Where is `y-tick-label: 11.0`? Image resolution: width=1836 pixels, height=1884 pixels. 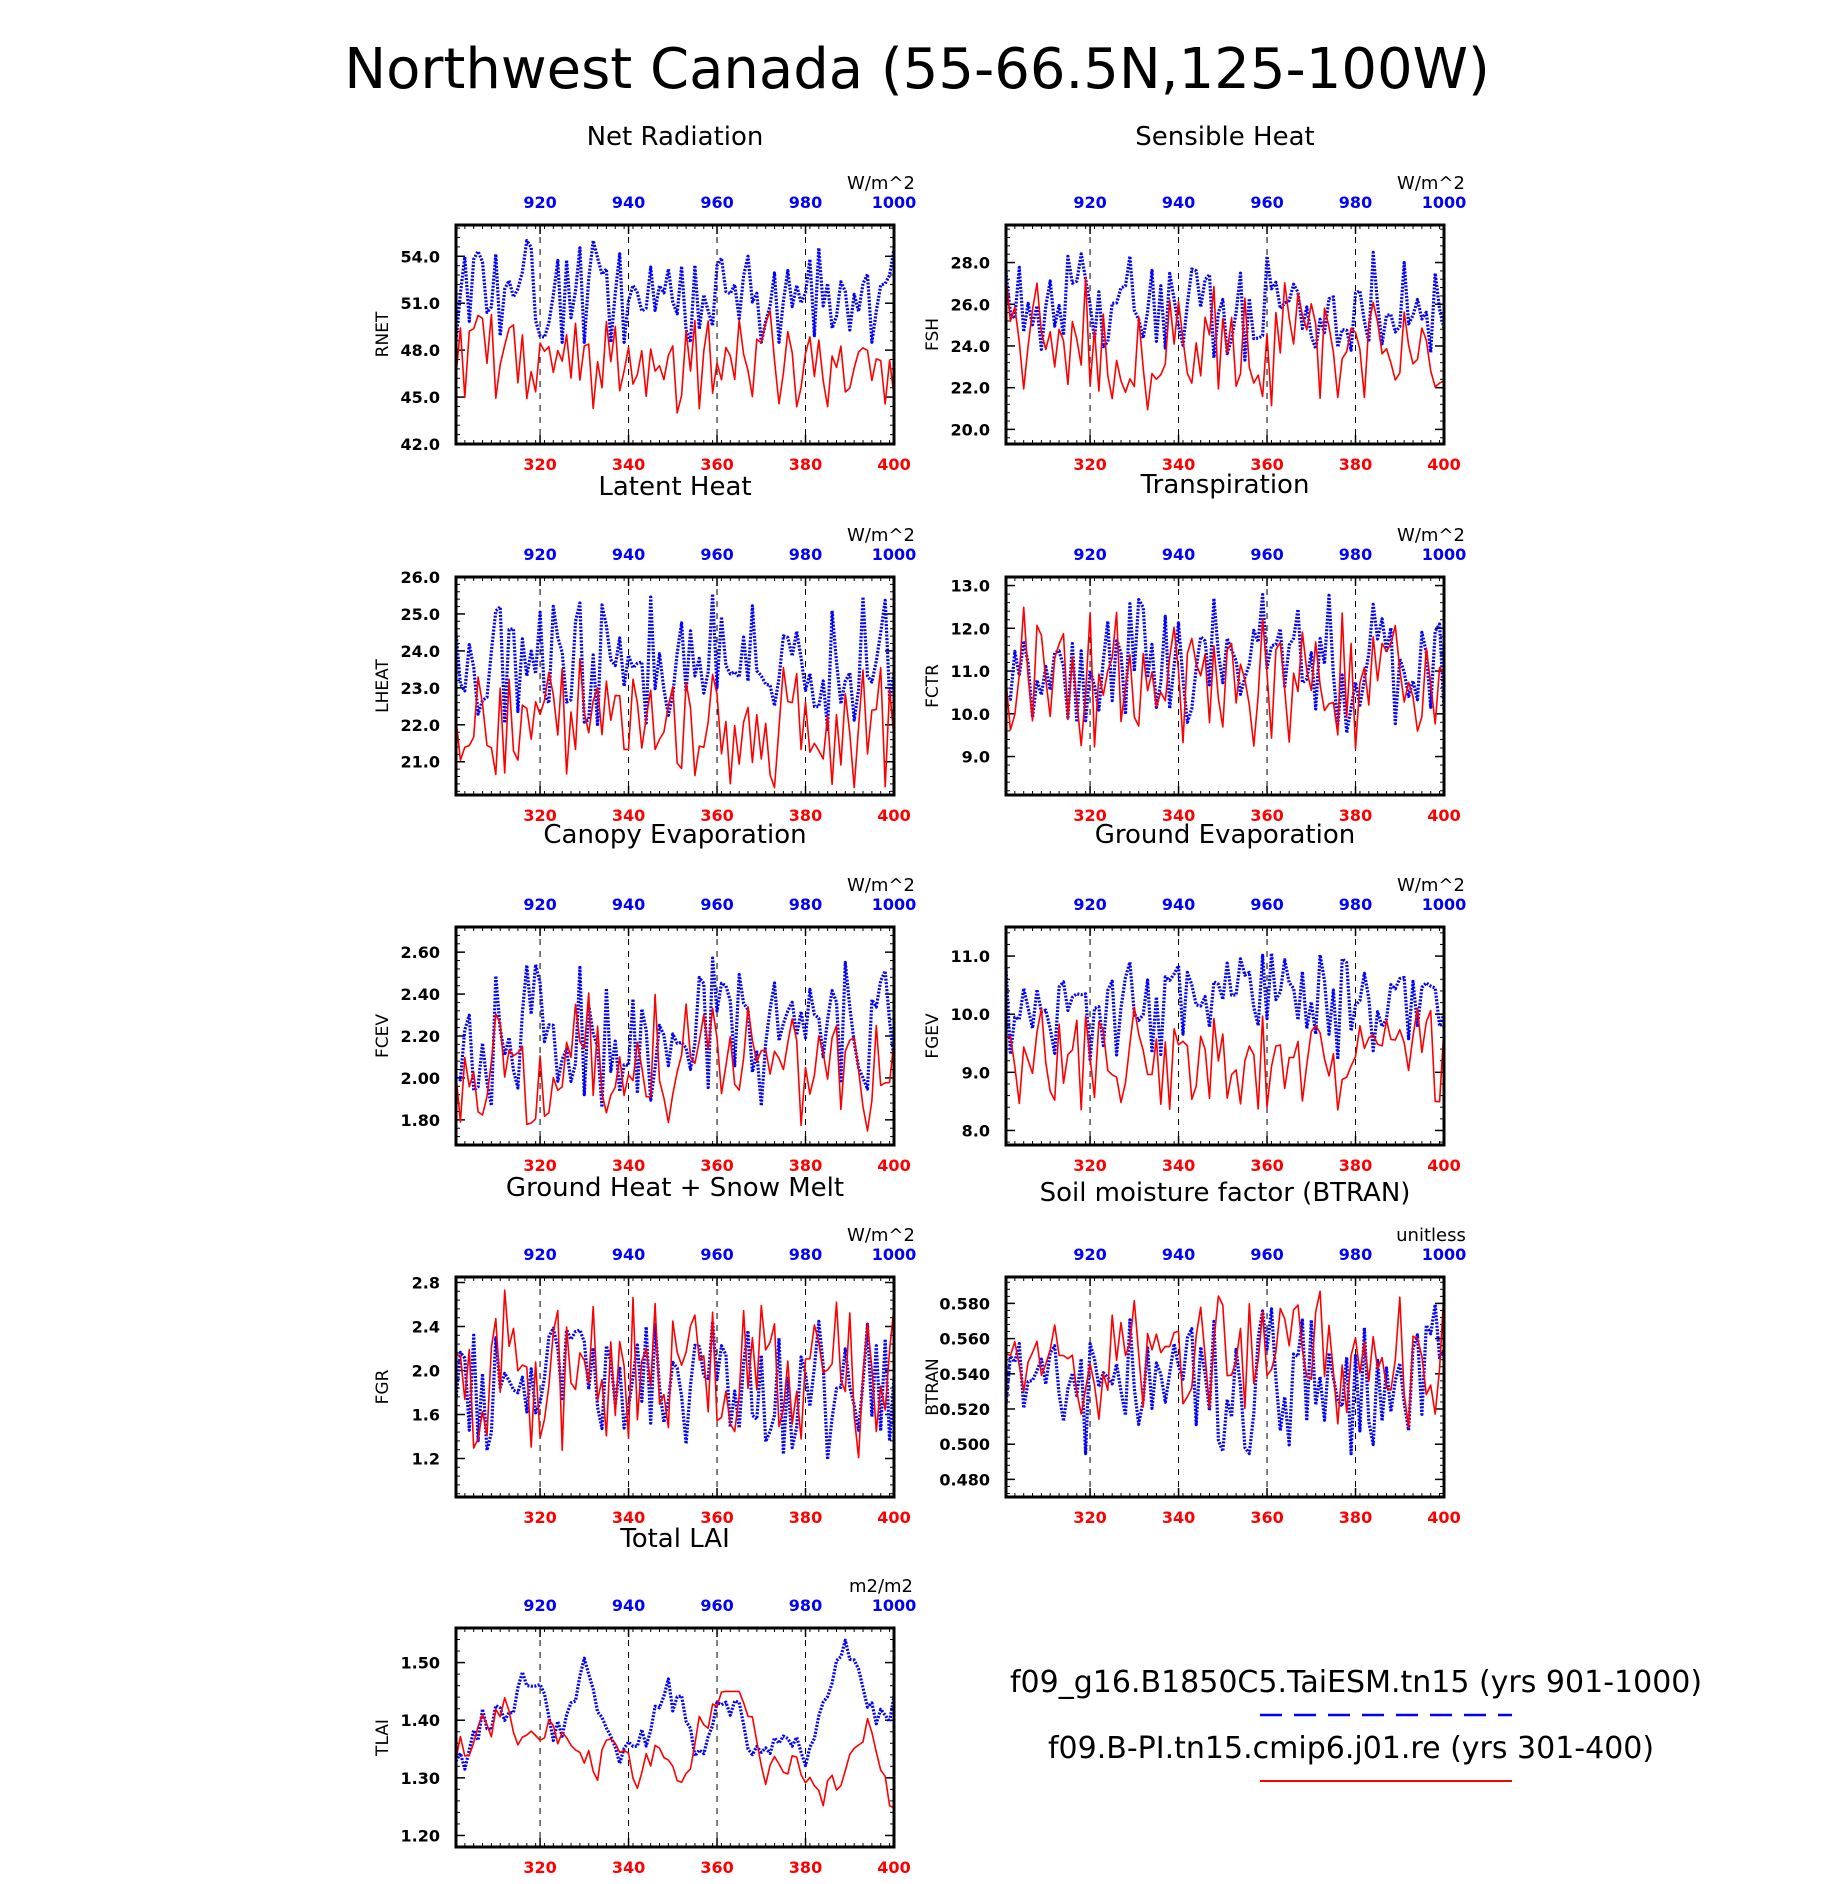
y-tick-label: 11.0 is located at coordinates (970, 956).